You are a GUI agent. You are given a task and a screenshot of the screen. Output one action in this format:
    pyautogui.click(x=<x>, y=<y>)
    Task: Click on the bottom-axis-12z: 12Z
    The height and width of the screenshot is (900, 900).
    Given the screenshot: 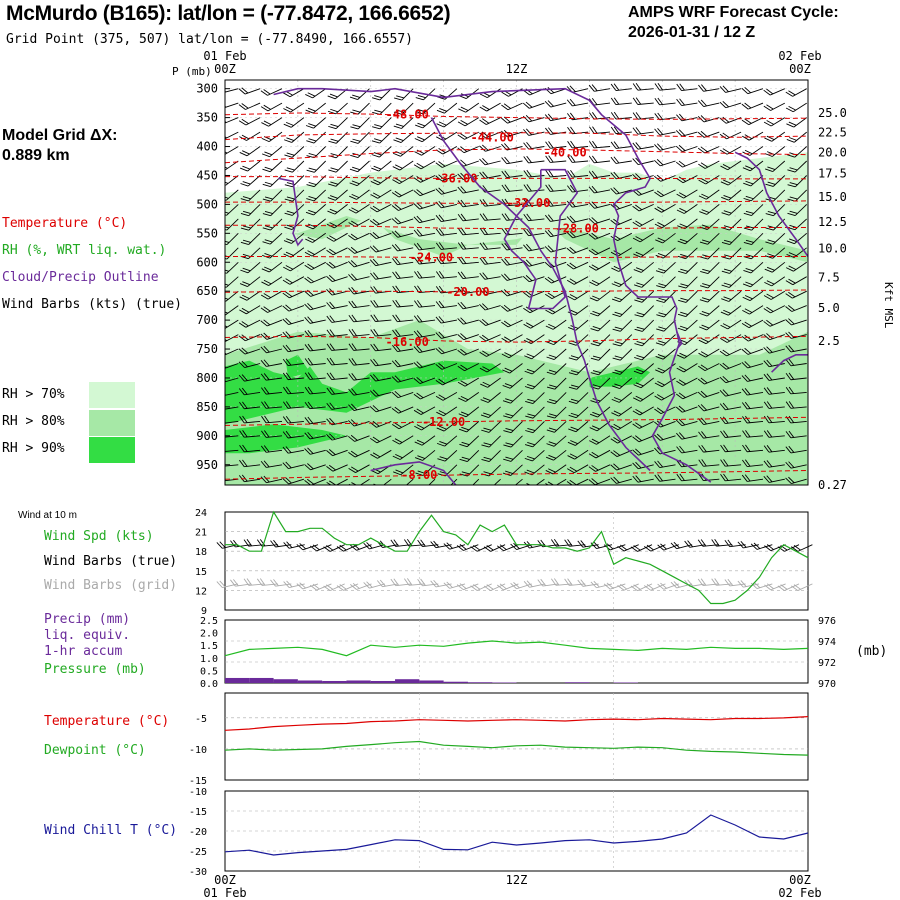 What is the action you would take?
    pyautogui.click(x=517, y=880)
    